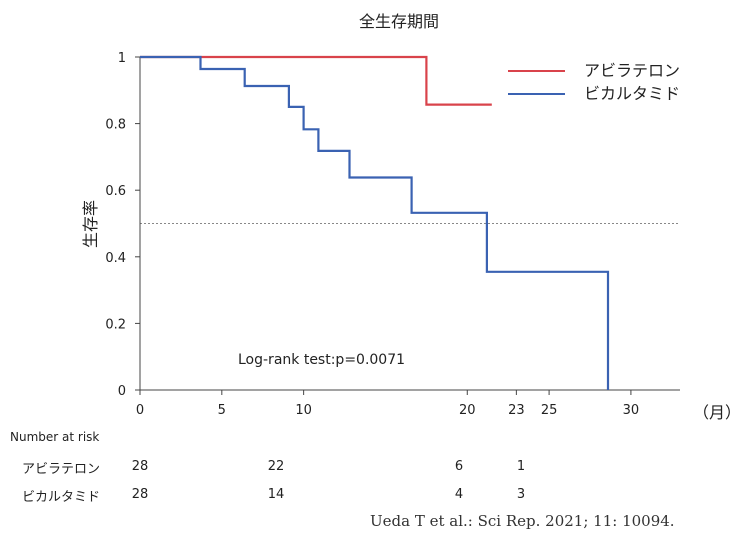 The width and height of the screenshot is (738, 540). Describe the element at coordinates (632, 70) in the screenshot. I see `legend-label-abiraterone: アビラテロン` at that location.